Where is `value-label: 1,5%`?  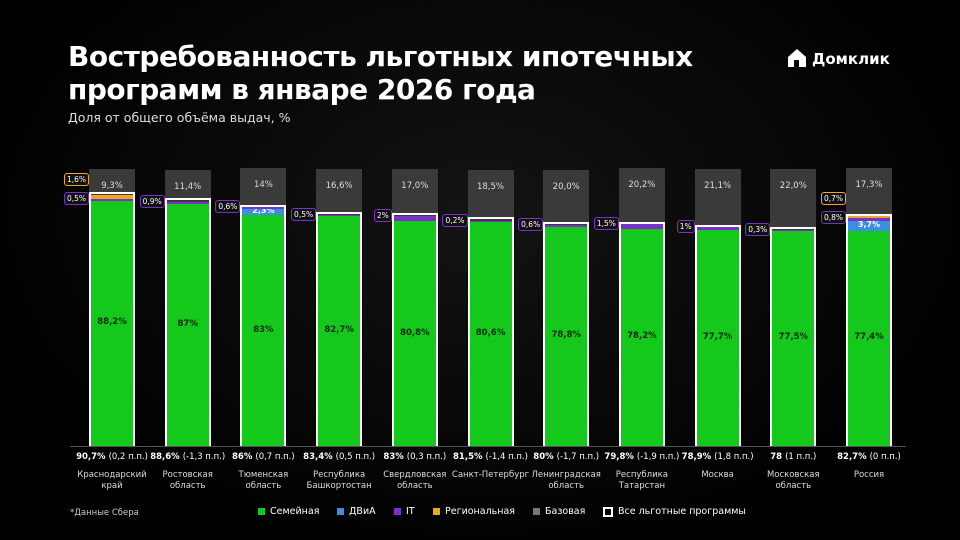 value-label: 1,5% is located at coordinates (606, 224).